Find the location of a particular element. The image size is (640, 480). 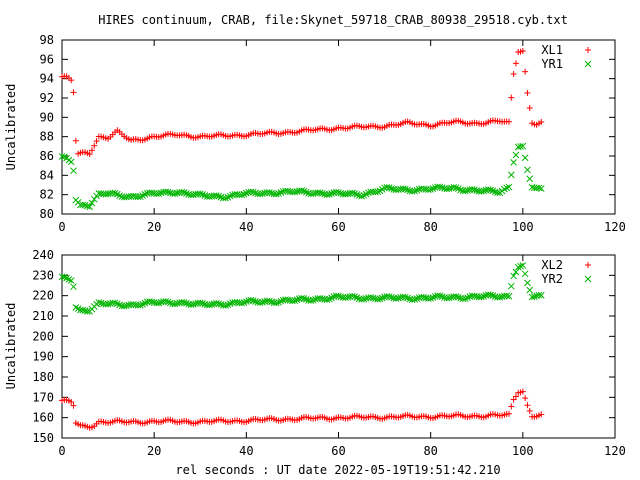

y-tick-label: 82 is located at coordinates (47, 195).